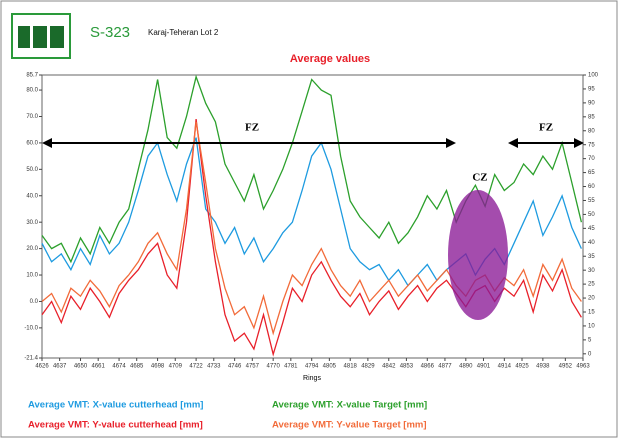 This screenshot has height=438, width=618. Describe the element at coordinates (389, 367) in the screenshot. I see `x-tick-label: 4842` at that location.